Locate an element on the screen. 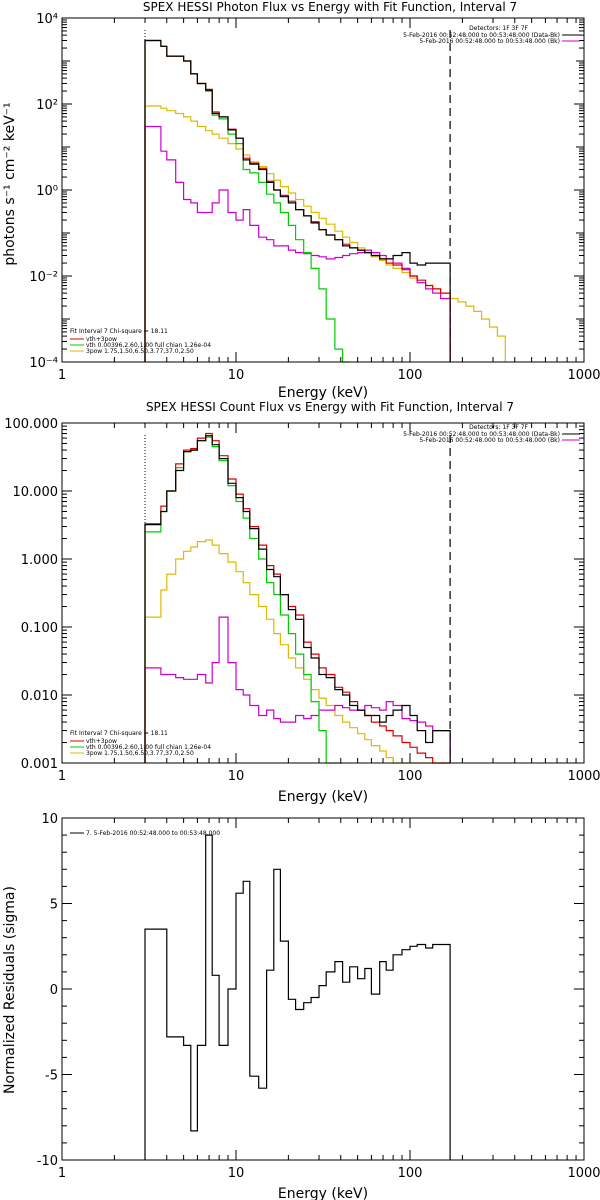 The image size is (600, 1200). y-tick-label: 0.001 is located at coordinates (39, 764).